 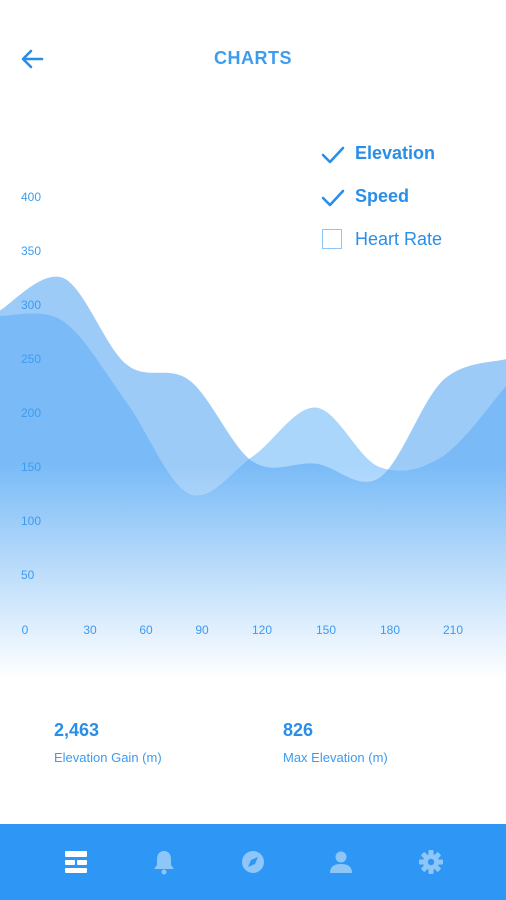 What do you see at coordinates (108, 742) in the screenshot?
I see `stat-elevation-gain: 2,463 Elevation Gain (m)` at bounding box center [108, 742].